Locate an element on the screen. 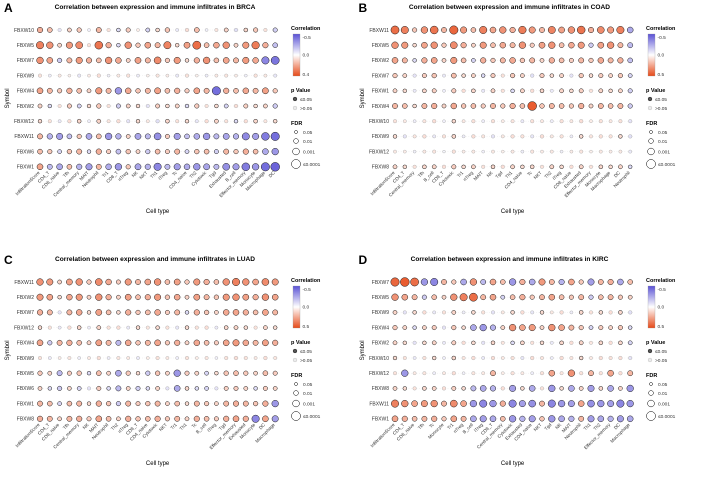  colorbar-tick-label: 0.5 is located at coordinates (660, 75).